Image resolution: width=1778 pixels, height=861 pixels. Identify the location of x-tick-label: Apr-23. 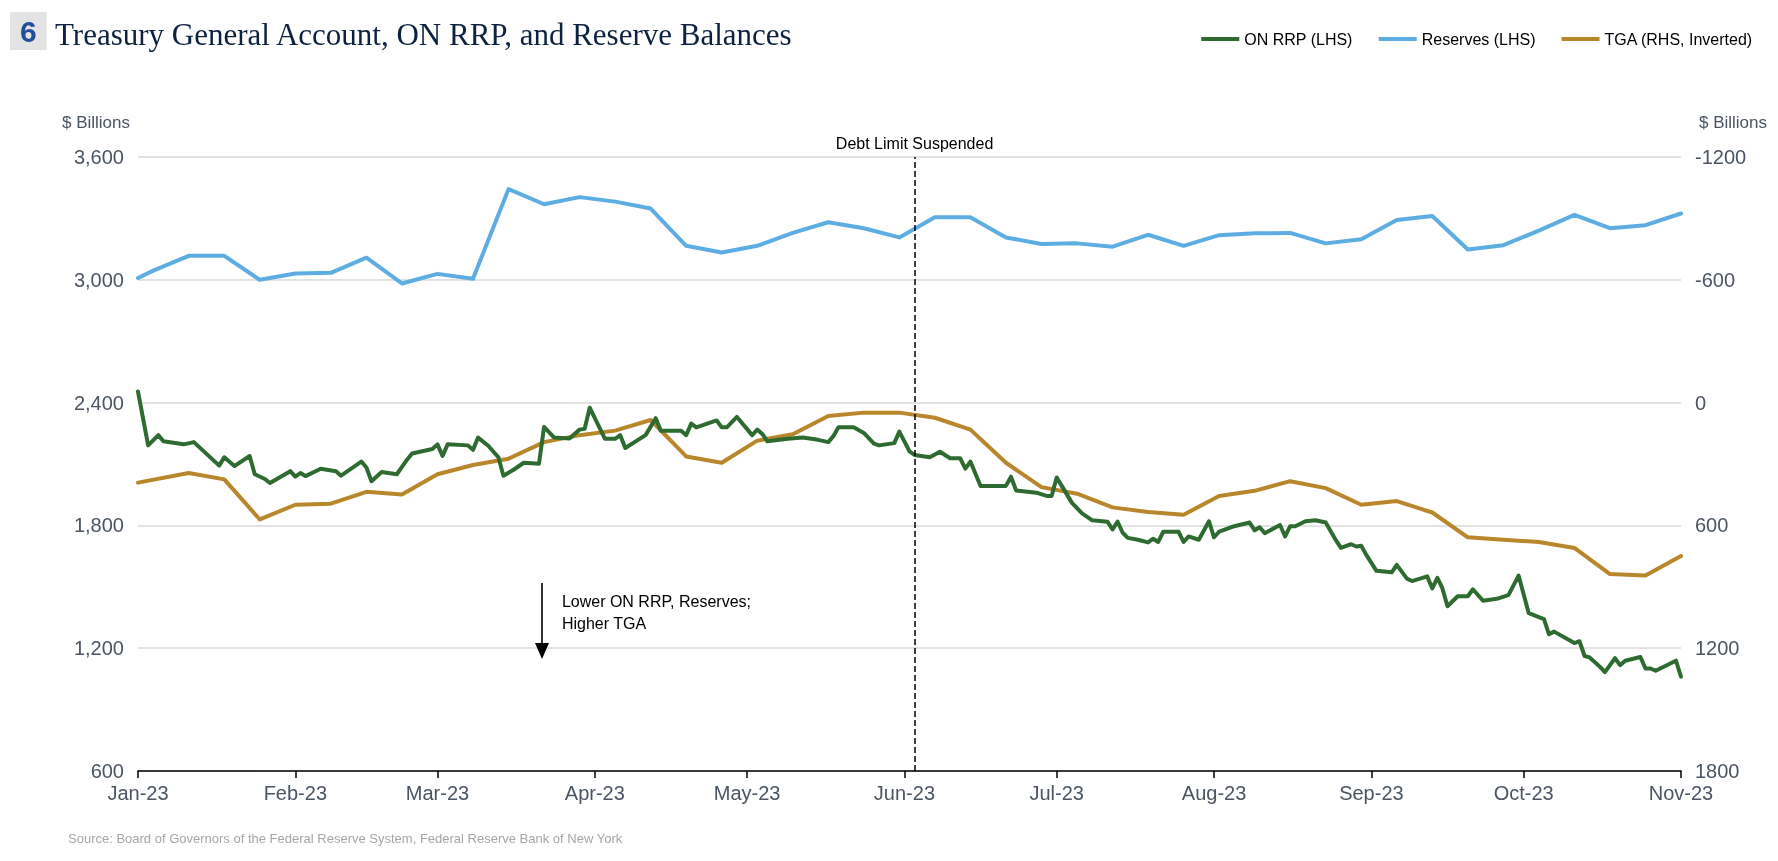
(594, 793).